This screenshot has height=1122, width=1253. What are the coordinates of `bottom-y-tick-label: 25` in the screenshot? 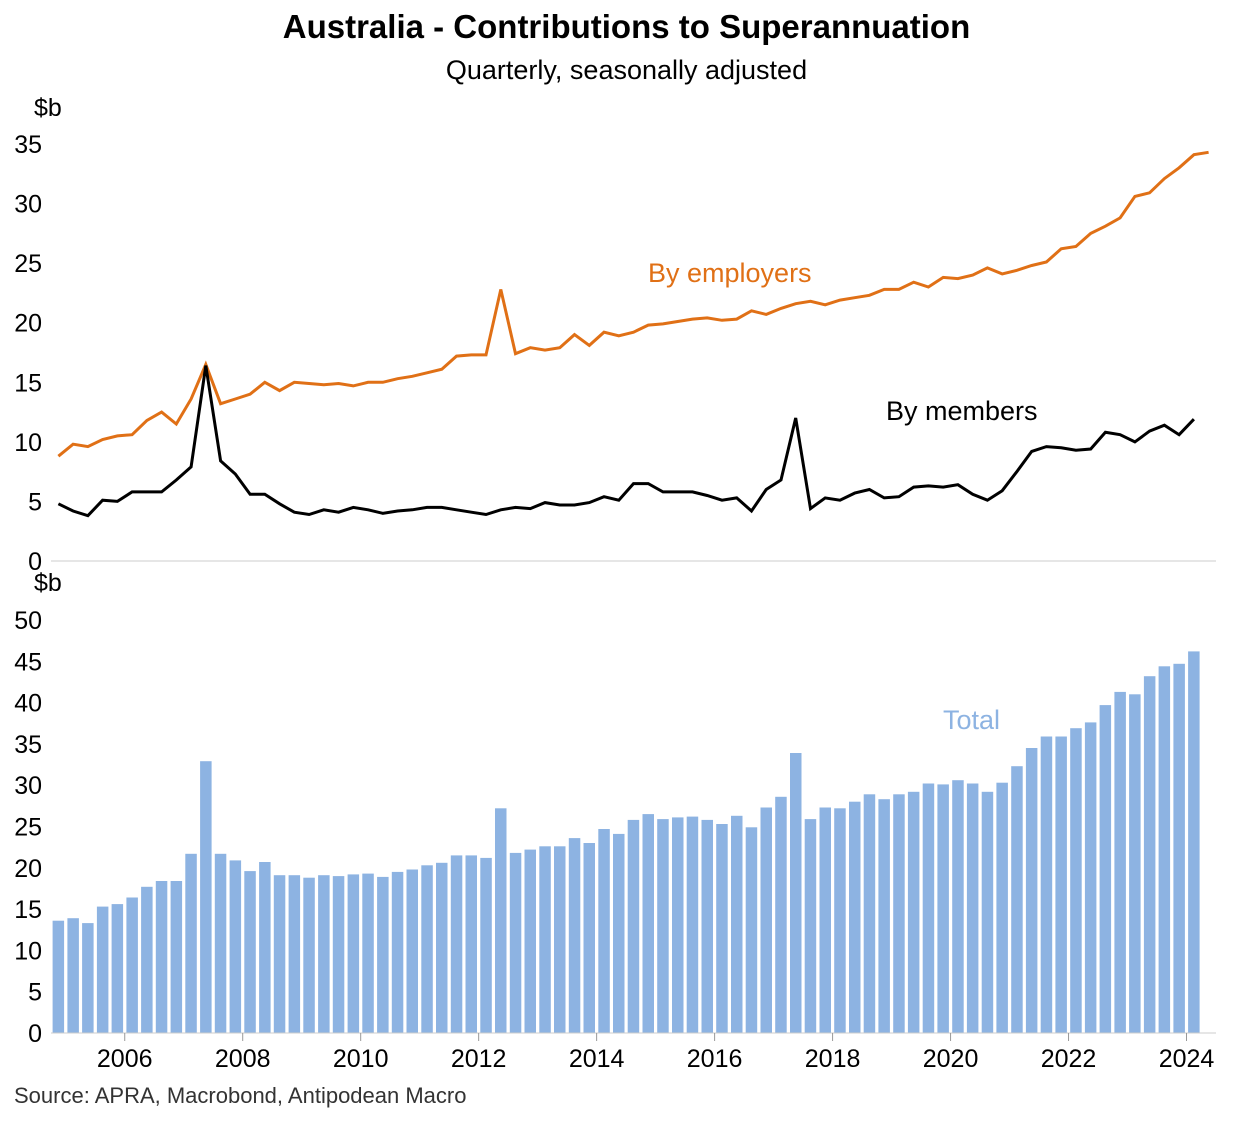 It's located at (28, 828).